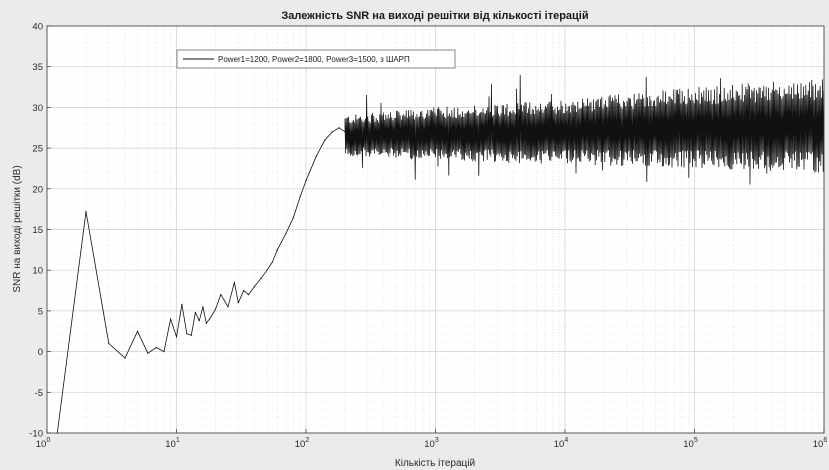  Describe the element at coordinates (37, 189) in the screenshot. I see `y-tick-label: 20` at that location.